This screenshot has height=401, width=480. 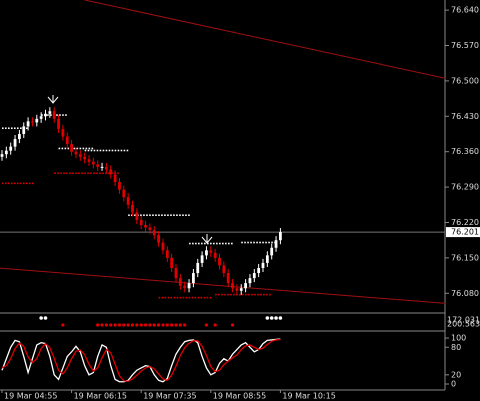 I want to click on arrow, so click(x=53, y=99).